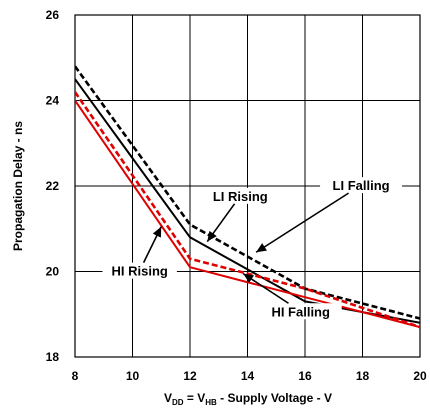 This screenshot has height=413, width=430. I want to click on x-tick-label: 14, so click(248, 376).